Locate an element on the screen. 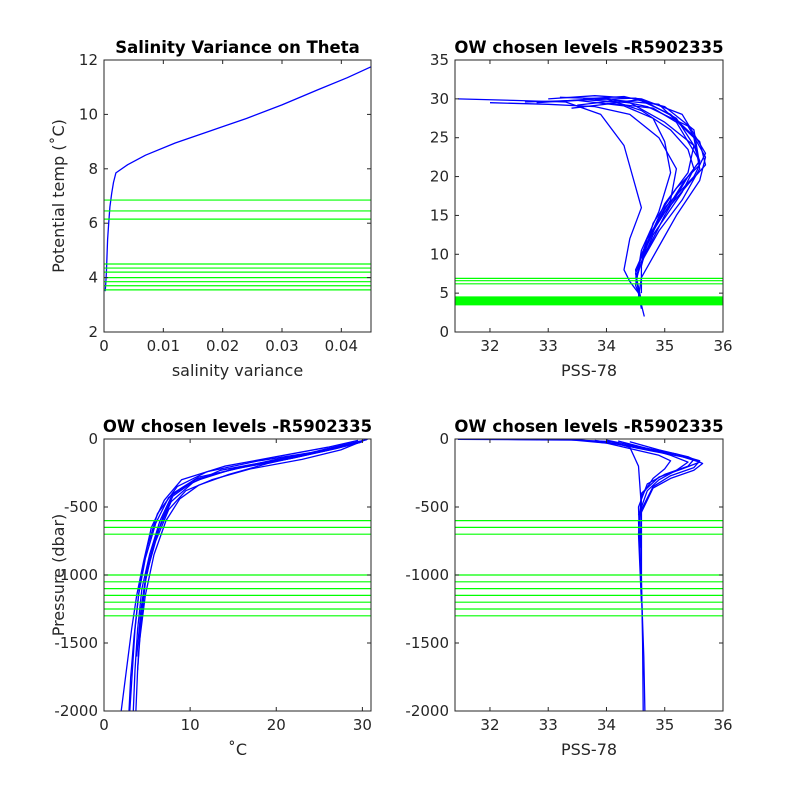 This screenshot has width=800, height=800. x-axis-label: salinity variance is located at coordinates (237, 370).